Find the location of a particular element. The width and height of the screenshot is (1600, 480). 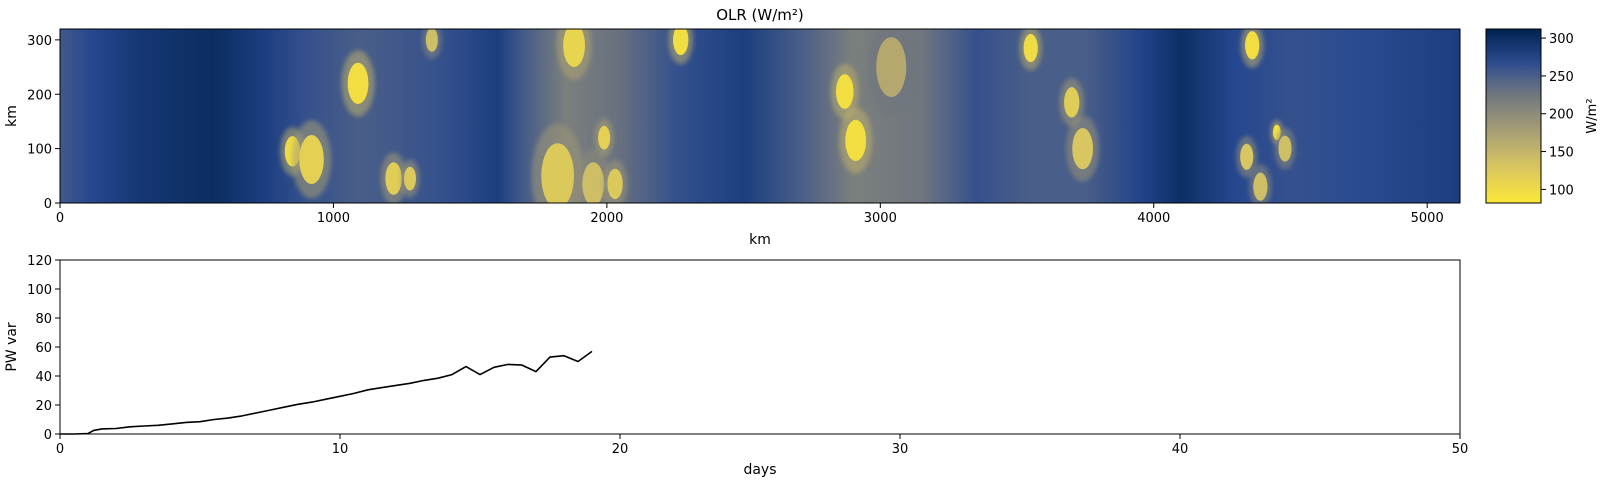

line-y-ticks: 0 20 40 60 80 100 120 is located at coordinates (43, 348).